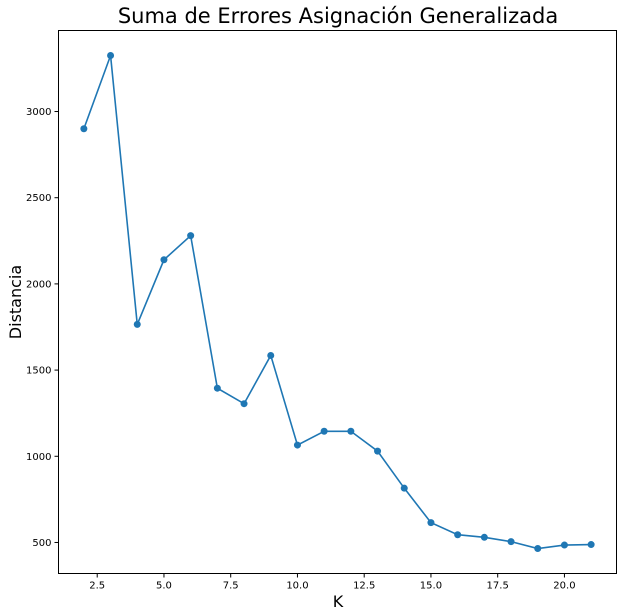  Describe the element at coordinates (38, 112) in the screenshot. I see `y-tick-label: 3000` at that location.